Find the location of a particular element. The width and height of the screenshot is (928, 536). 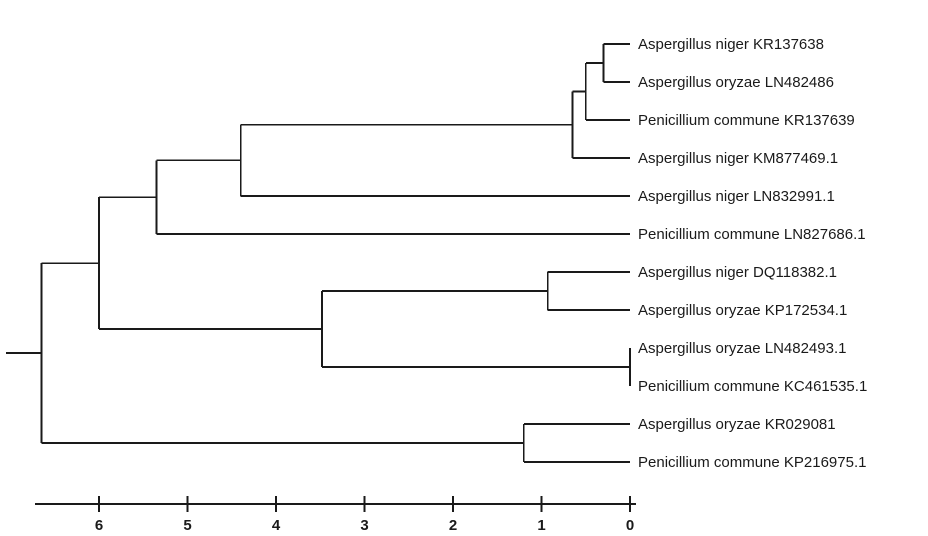

leaf-label: Aspergillus oryzae LN482486 is located at coordinates (736, 82).